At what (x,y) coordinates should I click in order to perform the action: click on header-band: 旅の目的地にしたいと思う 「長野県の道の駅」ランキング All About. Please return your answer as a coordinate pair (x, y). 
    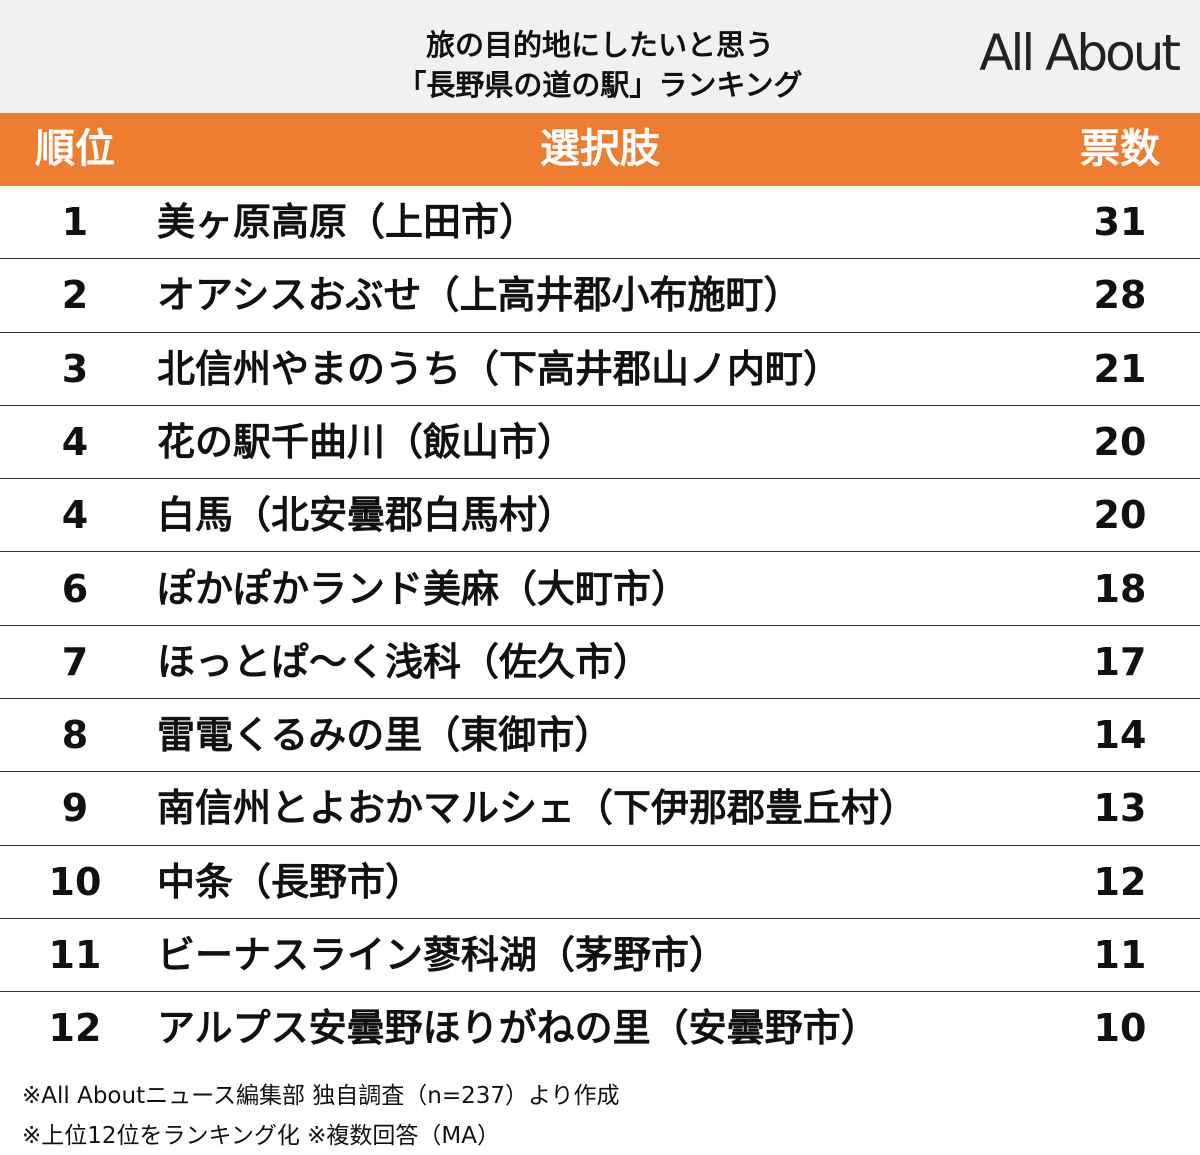
    Looking at the image, I should click on (600, 56).